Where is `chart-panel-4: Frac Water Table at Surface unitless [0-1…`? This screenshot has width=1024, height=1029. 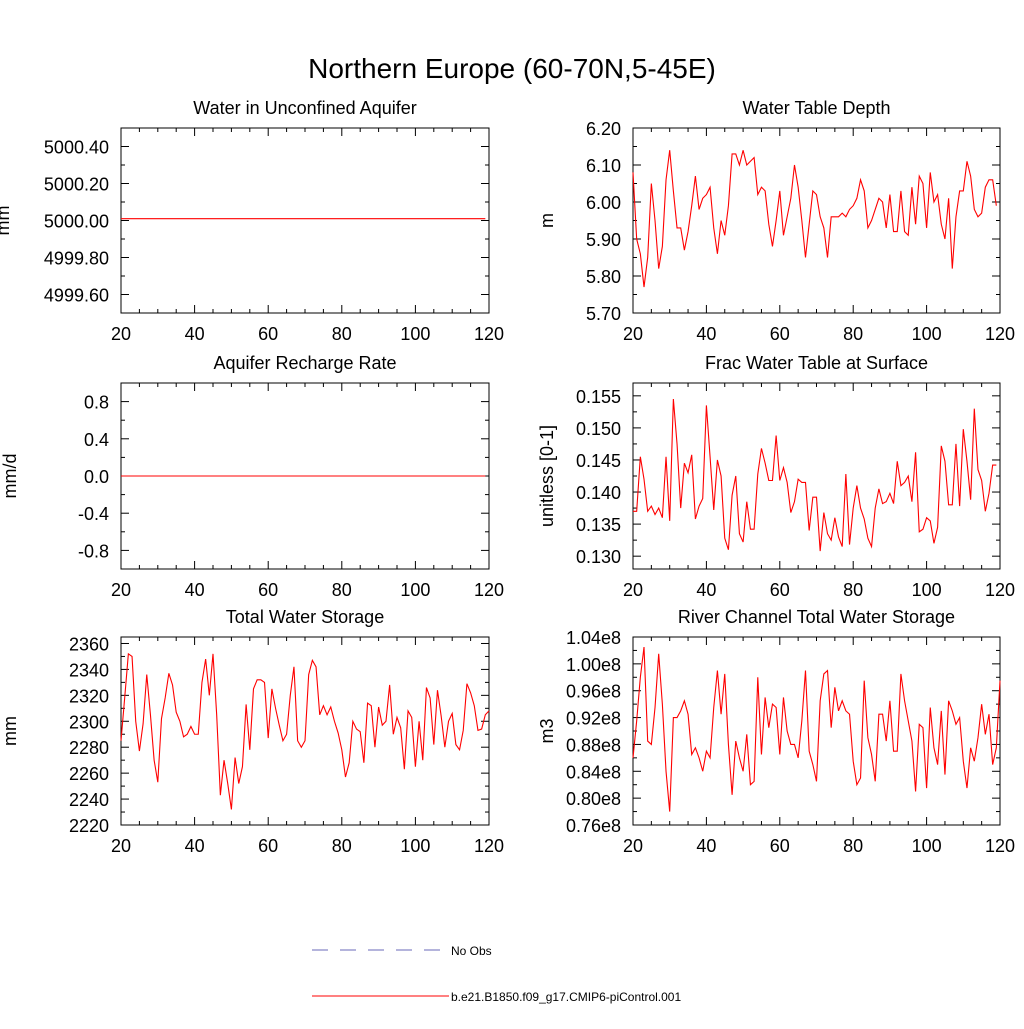
chart-panel-4: Frac Water Table at Surface unitless [0-1… is located at coordinates (776, 476).